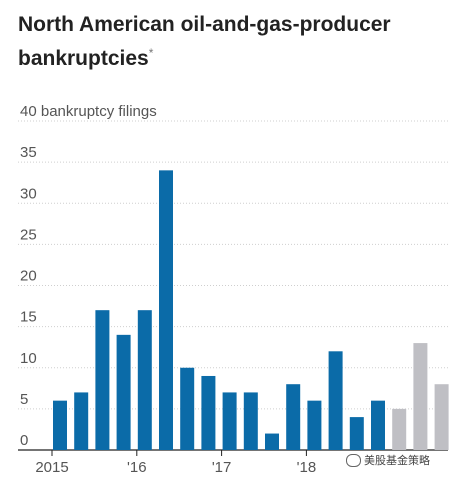 The height and width of the screenshot is (482, 456). I want to click on y-tick-label: 5, so click(24, 399).